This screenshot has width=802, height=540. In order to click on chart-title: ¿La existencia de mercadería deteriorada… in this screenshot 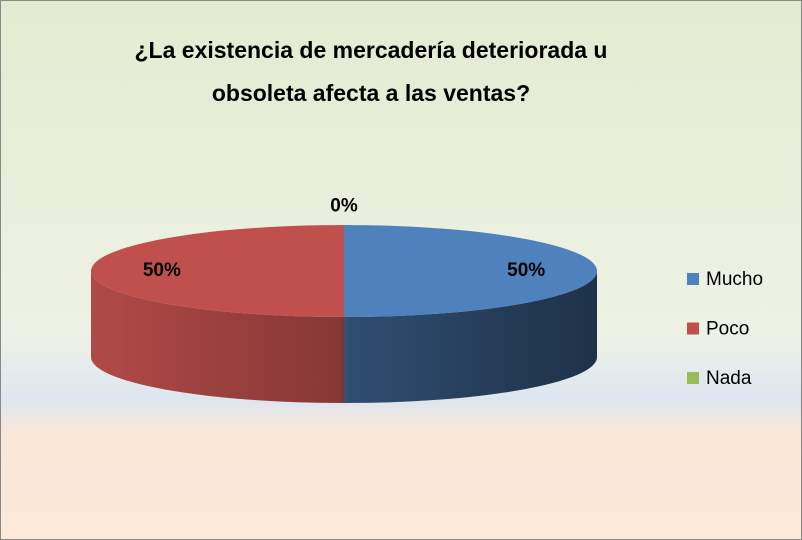, I will do `click(371, 71)`.